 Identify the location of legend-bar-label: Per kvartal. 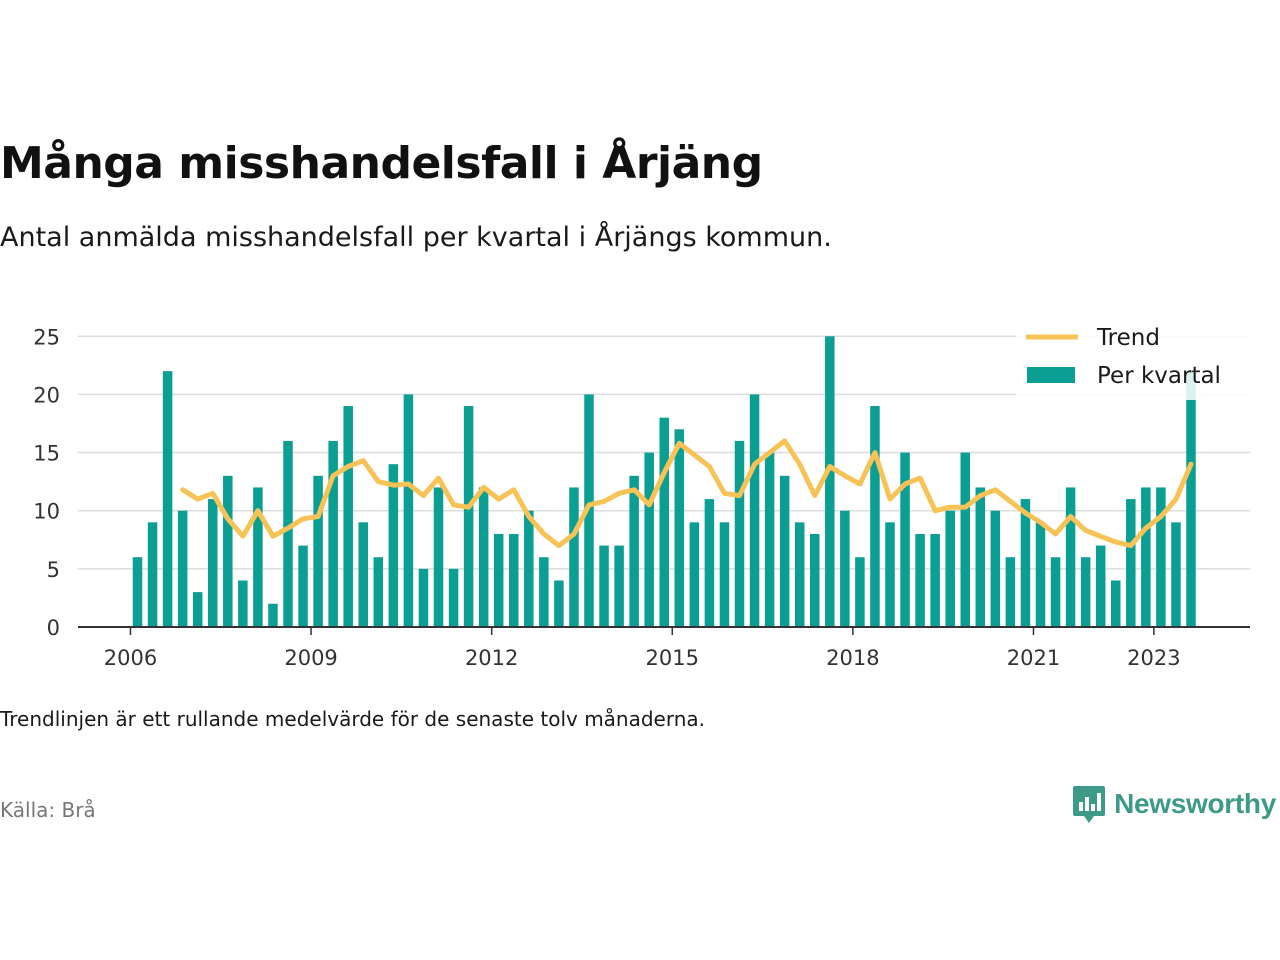
(1159, 376).